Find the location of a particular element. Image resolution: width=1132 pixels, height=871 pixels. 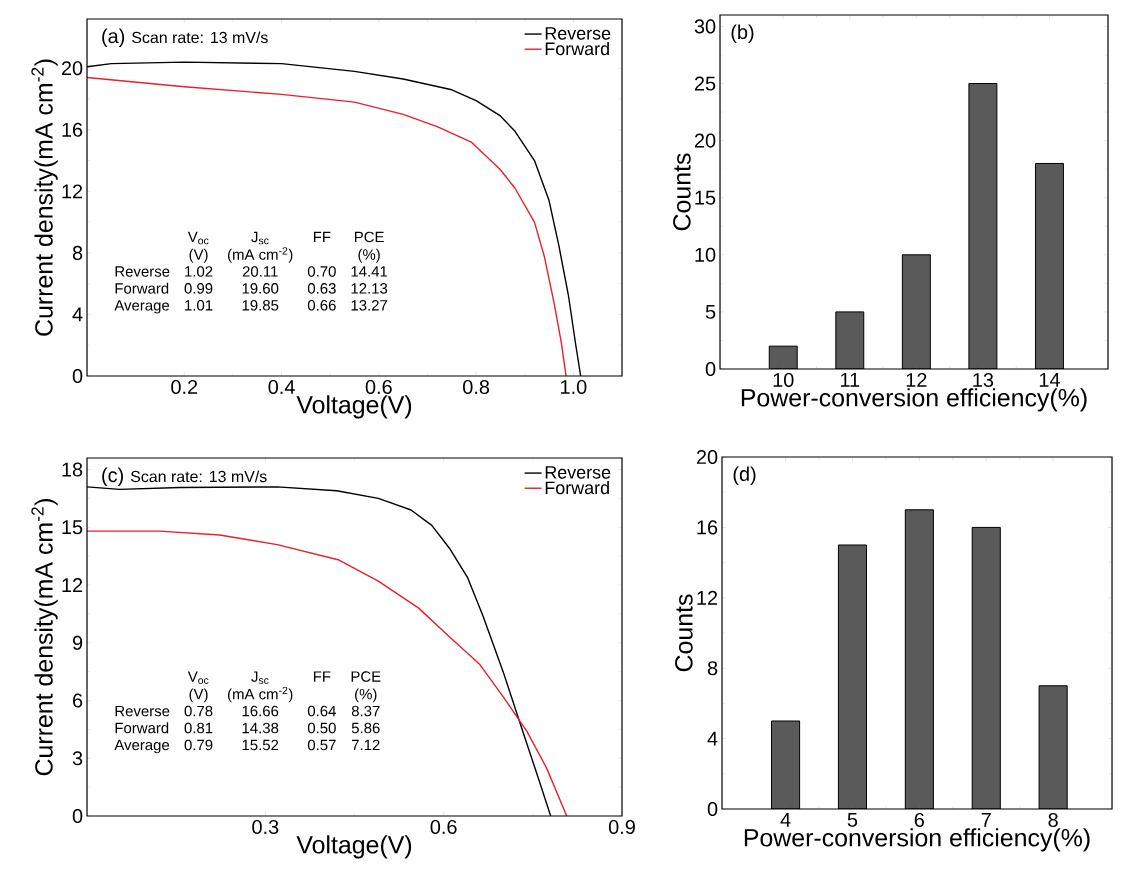

annotation: 0.70 is located at coordinates (321, 271).